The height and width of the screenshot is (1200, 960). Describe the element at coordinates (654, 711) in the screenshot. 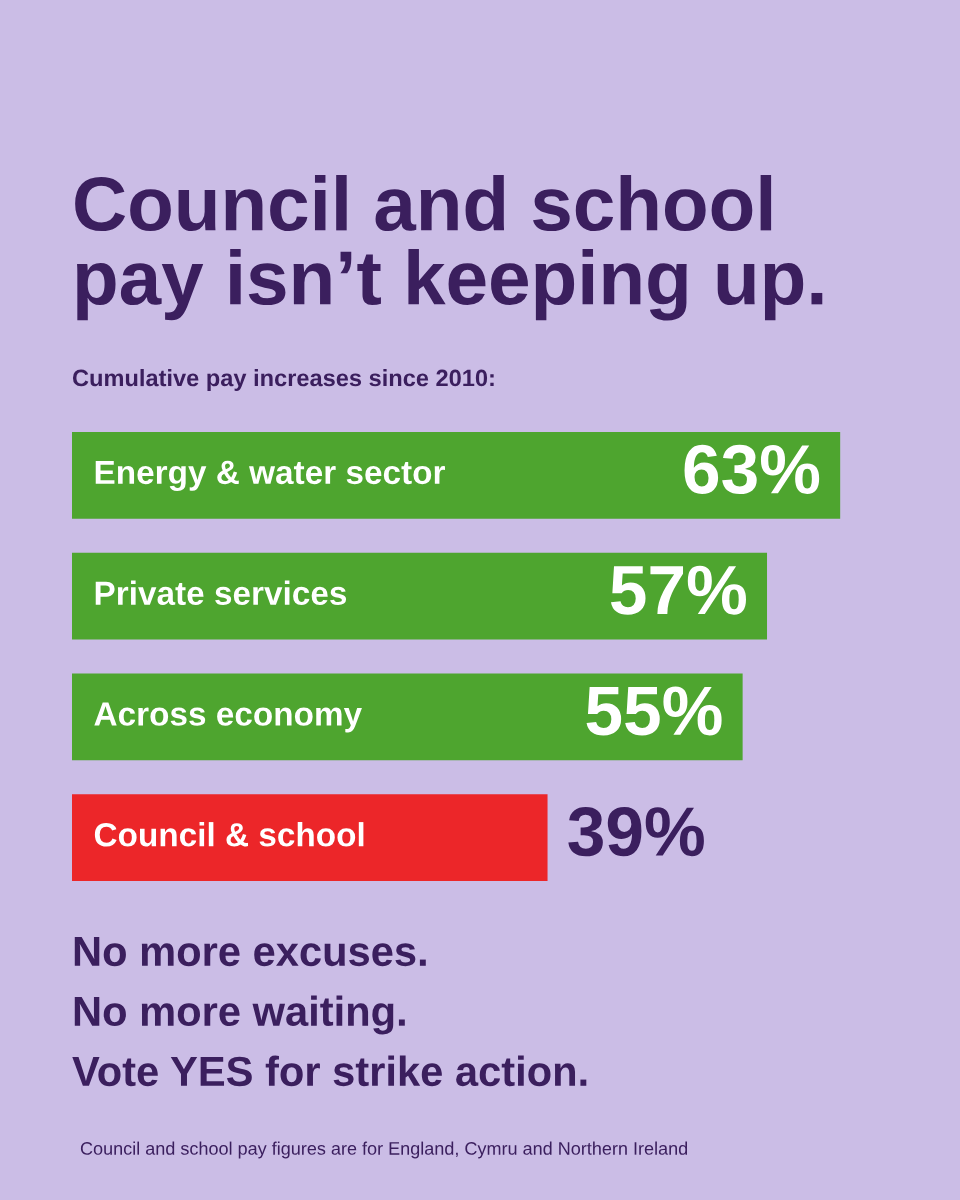

I see `data-label: 55%` at that location.